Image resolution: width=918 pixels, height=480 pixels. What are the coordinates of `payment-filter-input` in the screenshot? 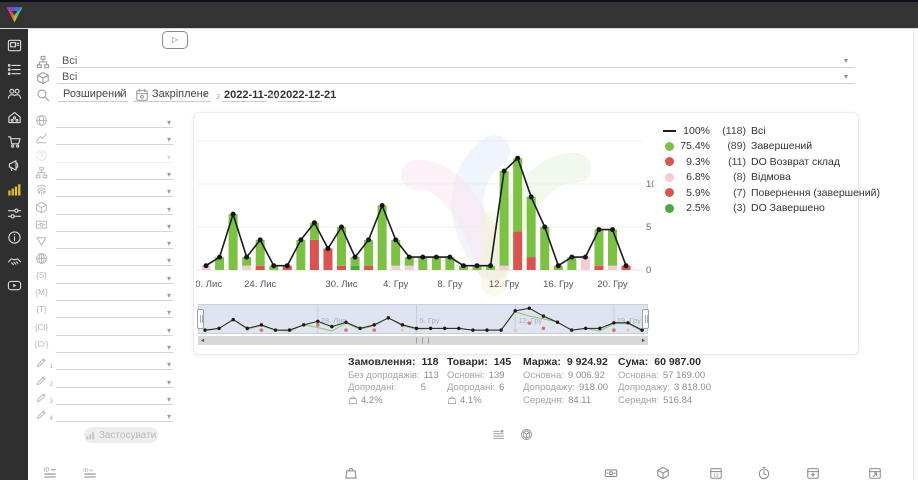 It's located at (114, 225).